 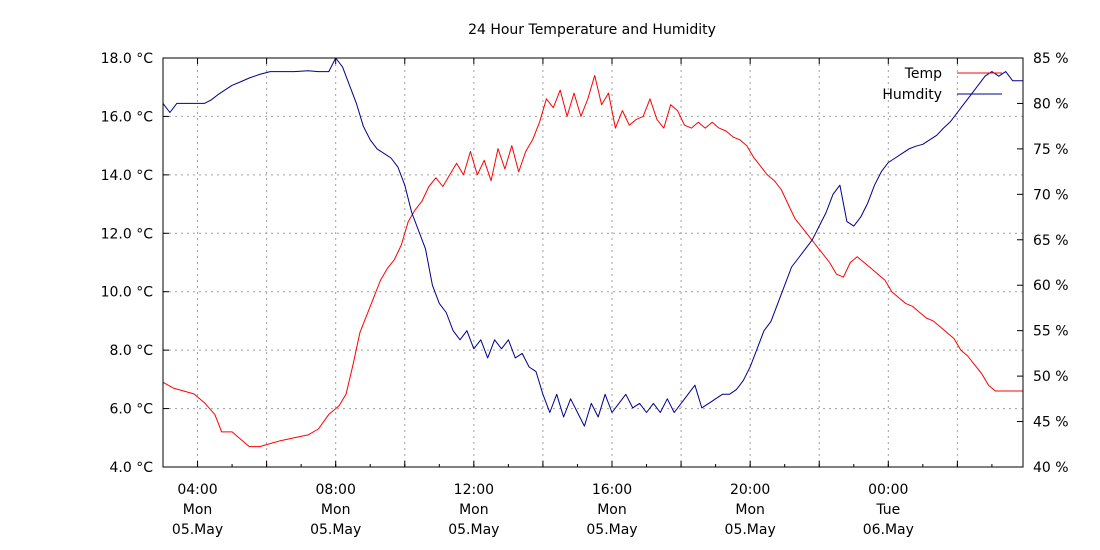 I want to click on y-axis-right-labels: 40 % 45 % 50 % 55 % 60 % 65 % 70 % 75 % 80 % 85 %, so click(x=1051, y=263).